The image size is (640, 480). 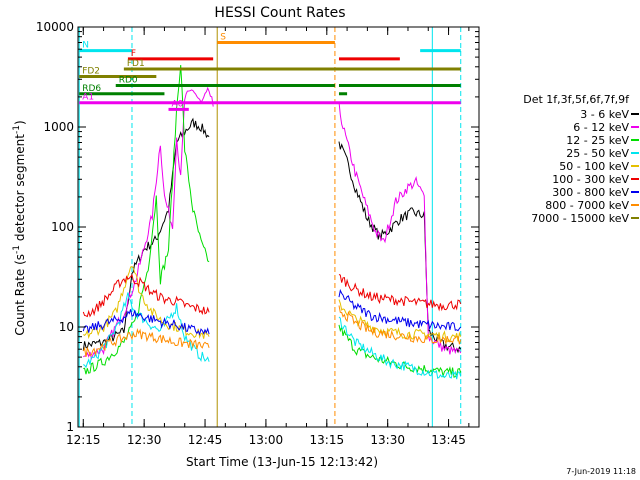 I want to click on legend-entry-label: 7000 - 15000 keV, so click(x=580, y=218).